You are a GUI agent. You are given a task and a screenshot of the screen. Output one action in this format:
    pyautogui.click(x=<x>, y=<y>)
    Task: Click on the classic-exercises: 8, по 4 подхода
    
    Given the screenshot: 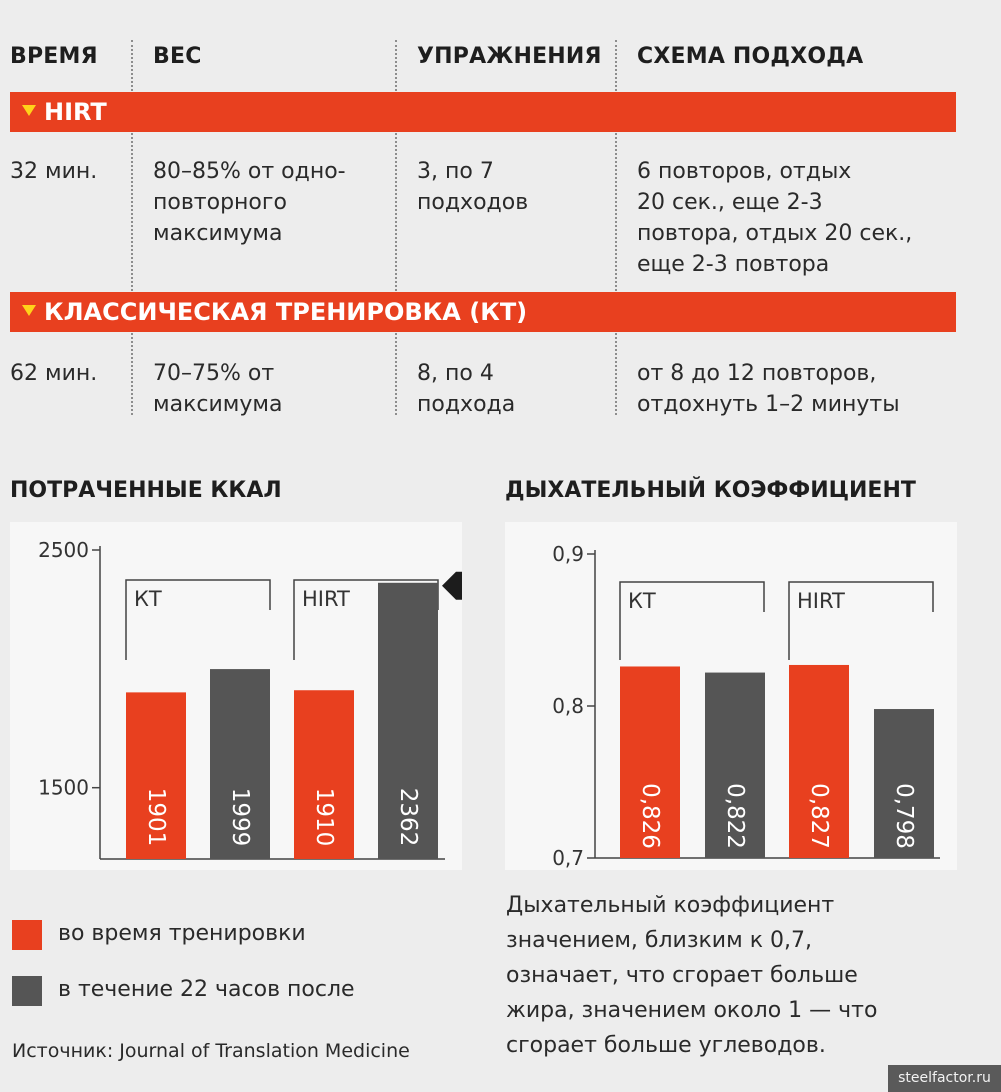 What is the action you would take?
    pyautogui.click(x=466, y=389)
    